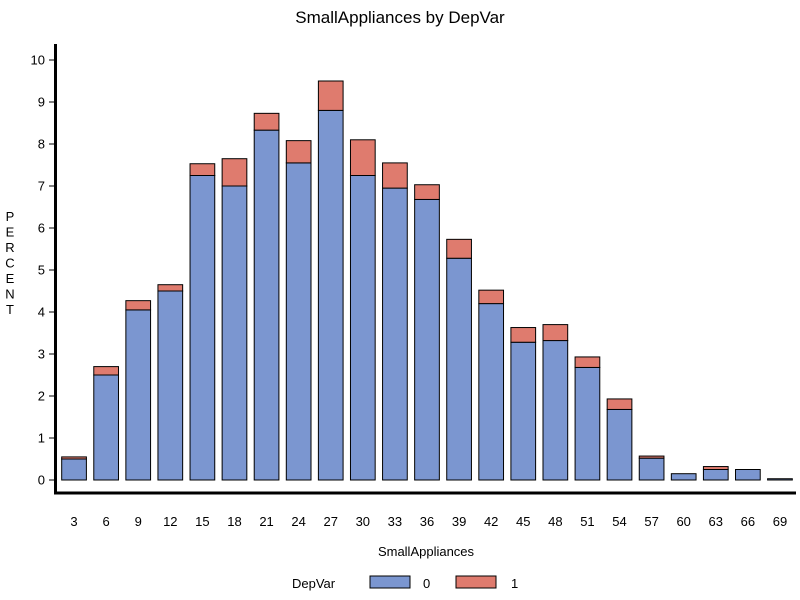 The image size is (800, 600). What do you see at coordinates (41, 186) in the screenshot?
I see `y-tick-label: 7` at bounding box center [41, 186].